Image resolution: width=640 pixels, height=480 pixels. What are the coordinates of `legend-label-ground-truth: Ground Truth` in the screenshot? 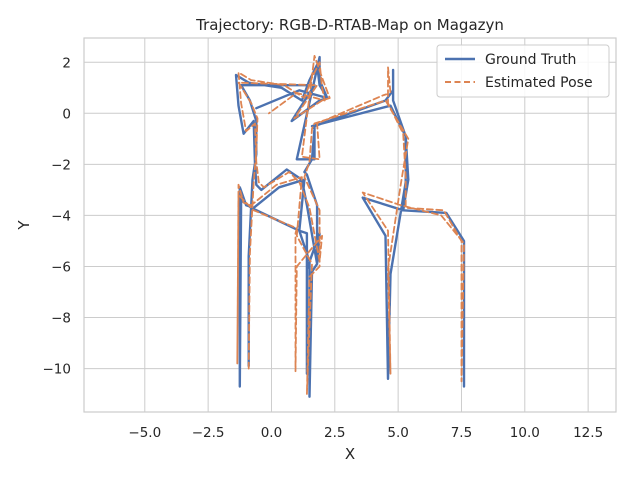 It's located at (530, 60).